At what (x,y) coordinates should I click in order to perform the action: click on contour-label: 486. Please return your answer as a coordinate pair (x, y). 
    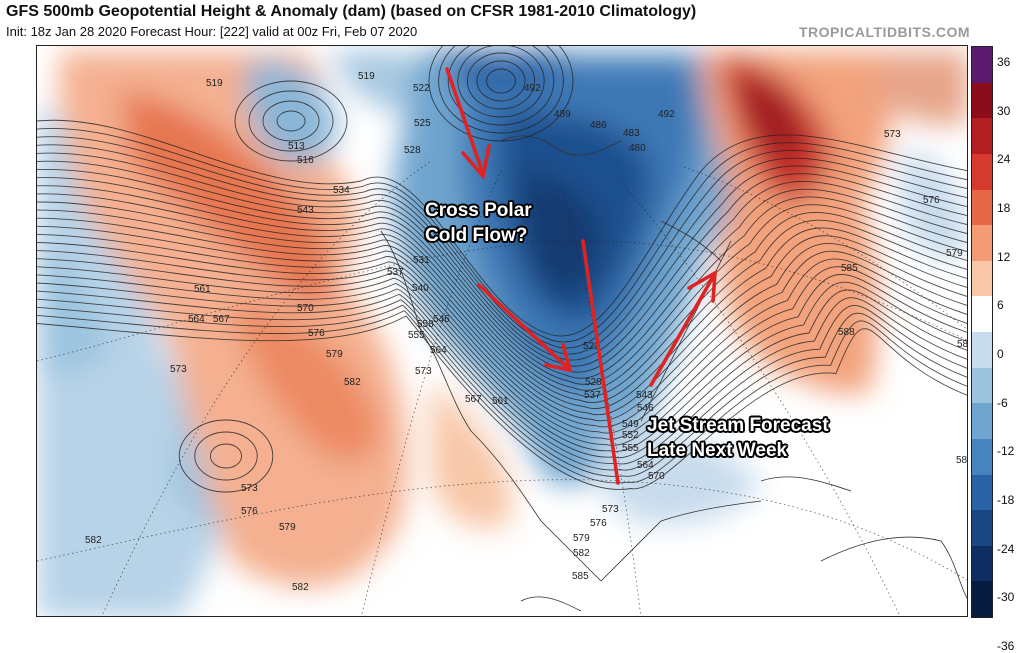
    Looking at the image, I should click on (598, 125).